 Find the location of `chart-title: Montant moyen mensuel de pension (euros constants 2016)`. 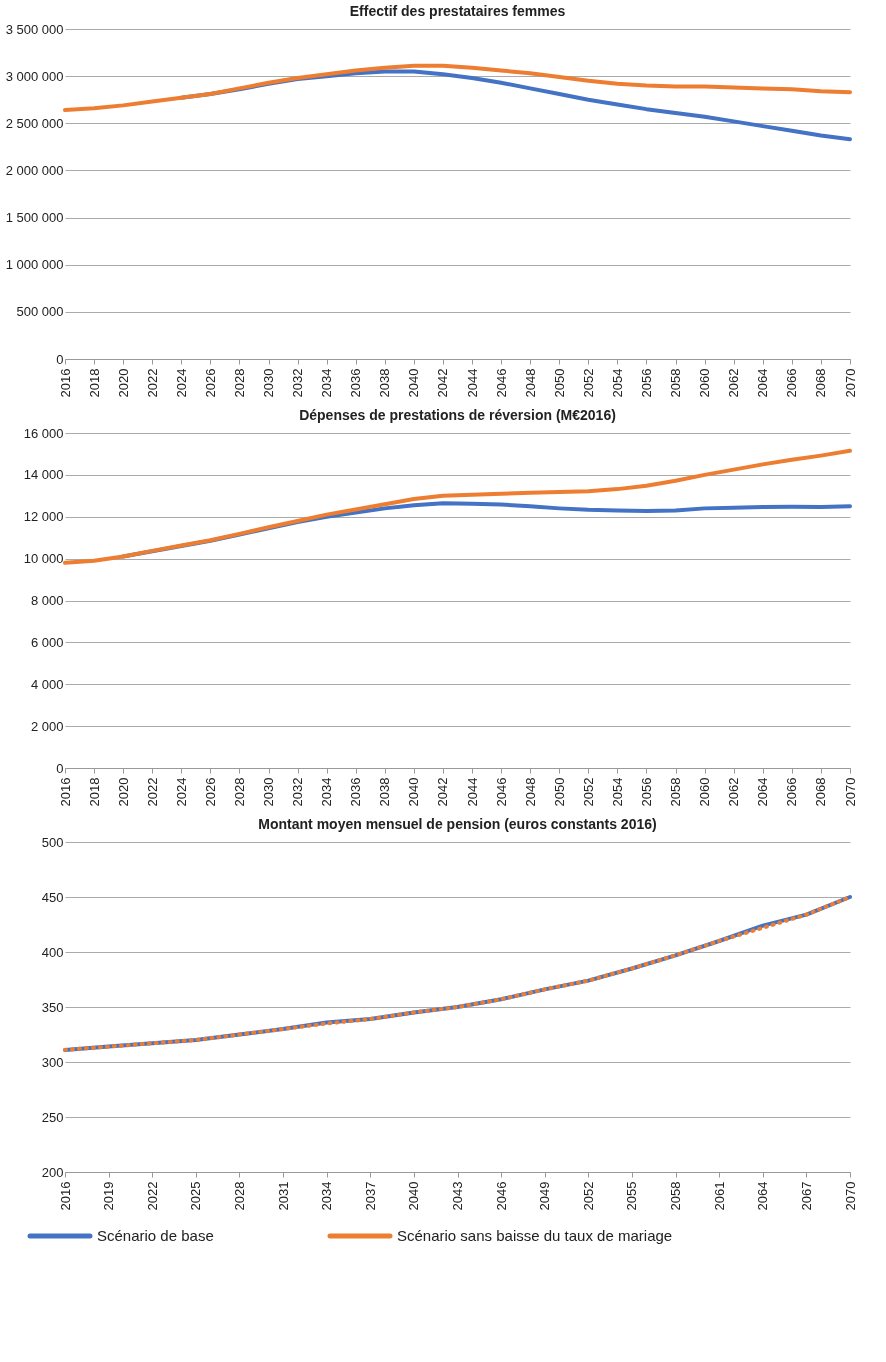

chart-title: Montant moyen mensuel de pension (euros constants 2016) is located at coordinates (457, 824).